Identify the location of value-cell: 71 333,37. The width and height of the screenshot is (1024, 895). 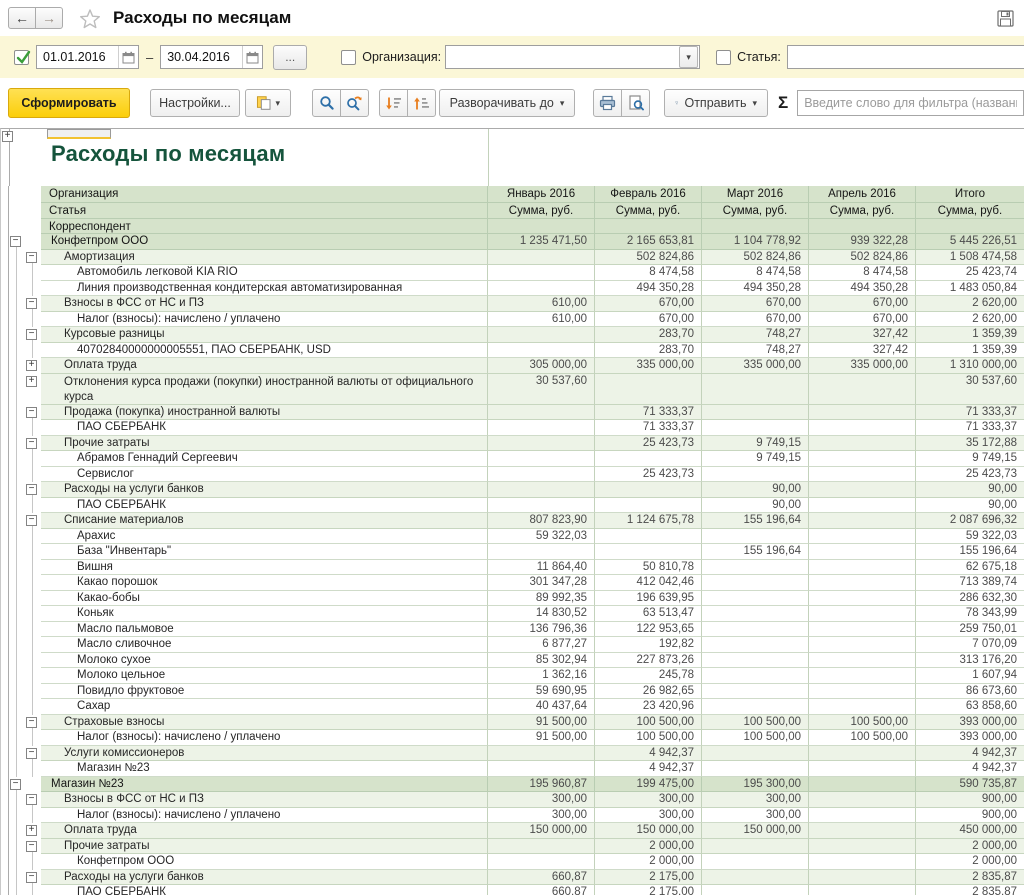
(970, 412).